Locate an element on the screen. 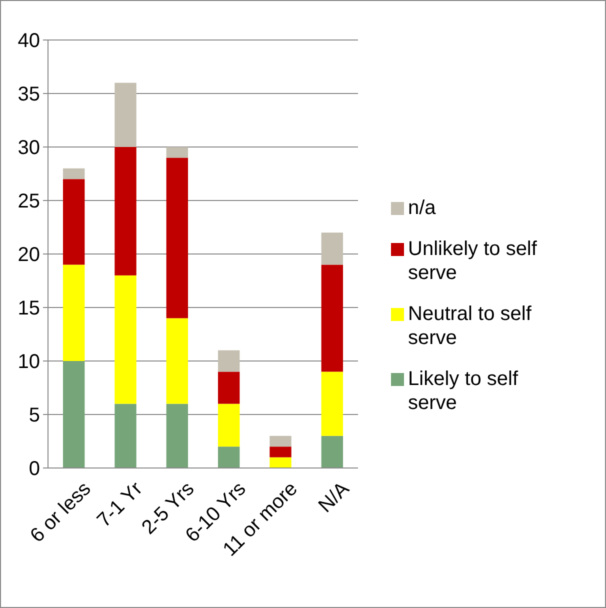  legend-label: n/a is located at coordinates (422, 208).